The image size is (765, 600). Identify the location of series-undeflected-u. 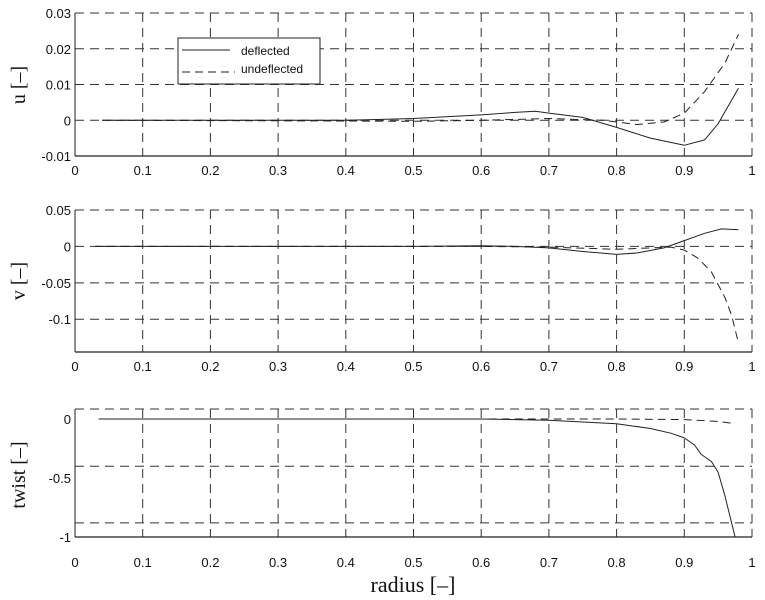
(420, 79).